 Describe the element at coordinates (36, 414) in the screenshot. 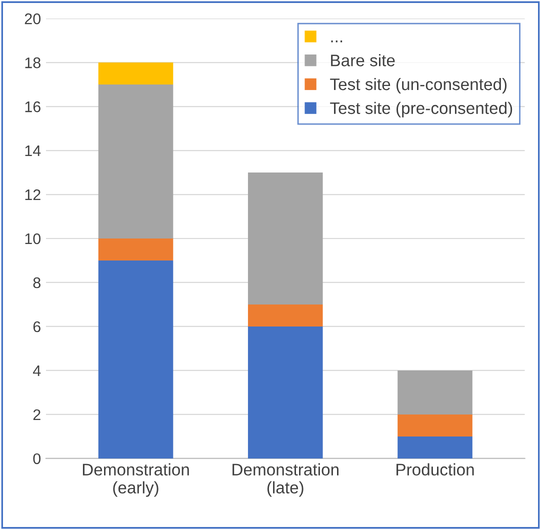

I see `y-tick-label: 2` at that location.